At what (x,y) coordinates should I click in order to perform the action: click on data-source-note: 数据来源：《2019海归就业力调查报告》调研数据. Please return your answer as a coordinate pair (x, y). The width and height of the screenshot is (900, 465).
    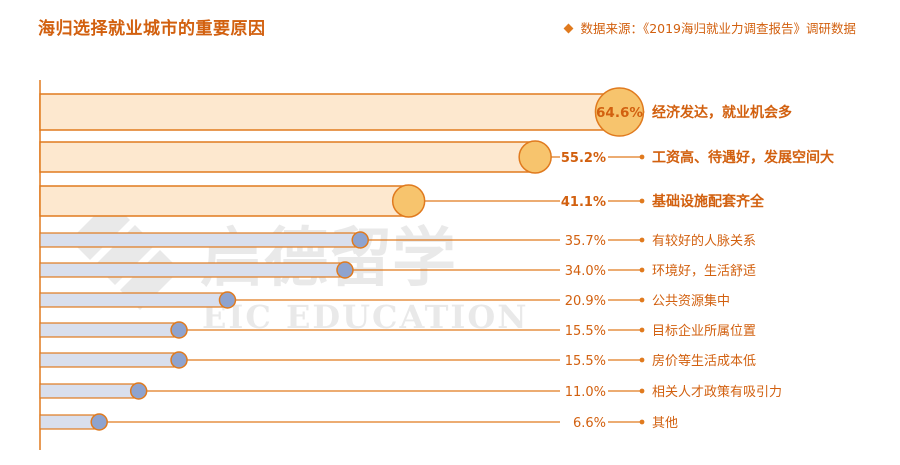
    Looking at the image, I should click on (709, 27).